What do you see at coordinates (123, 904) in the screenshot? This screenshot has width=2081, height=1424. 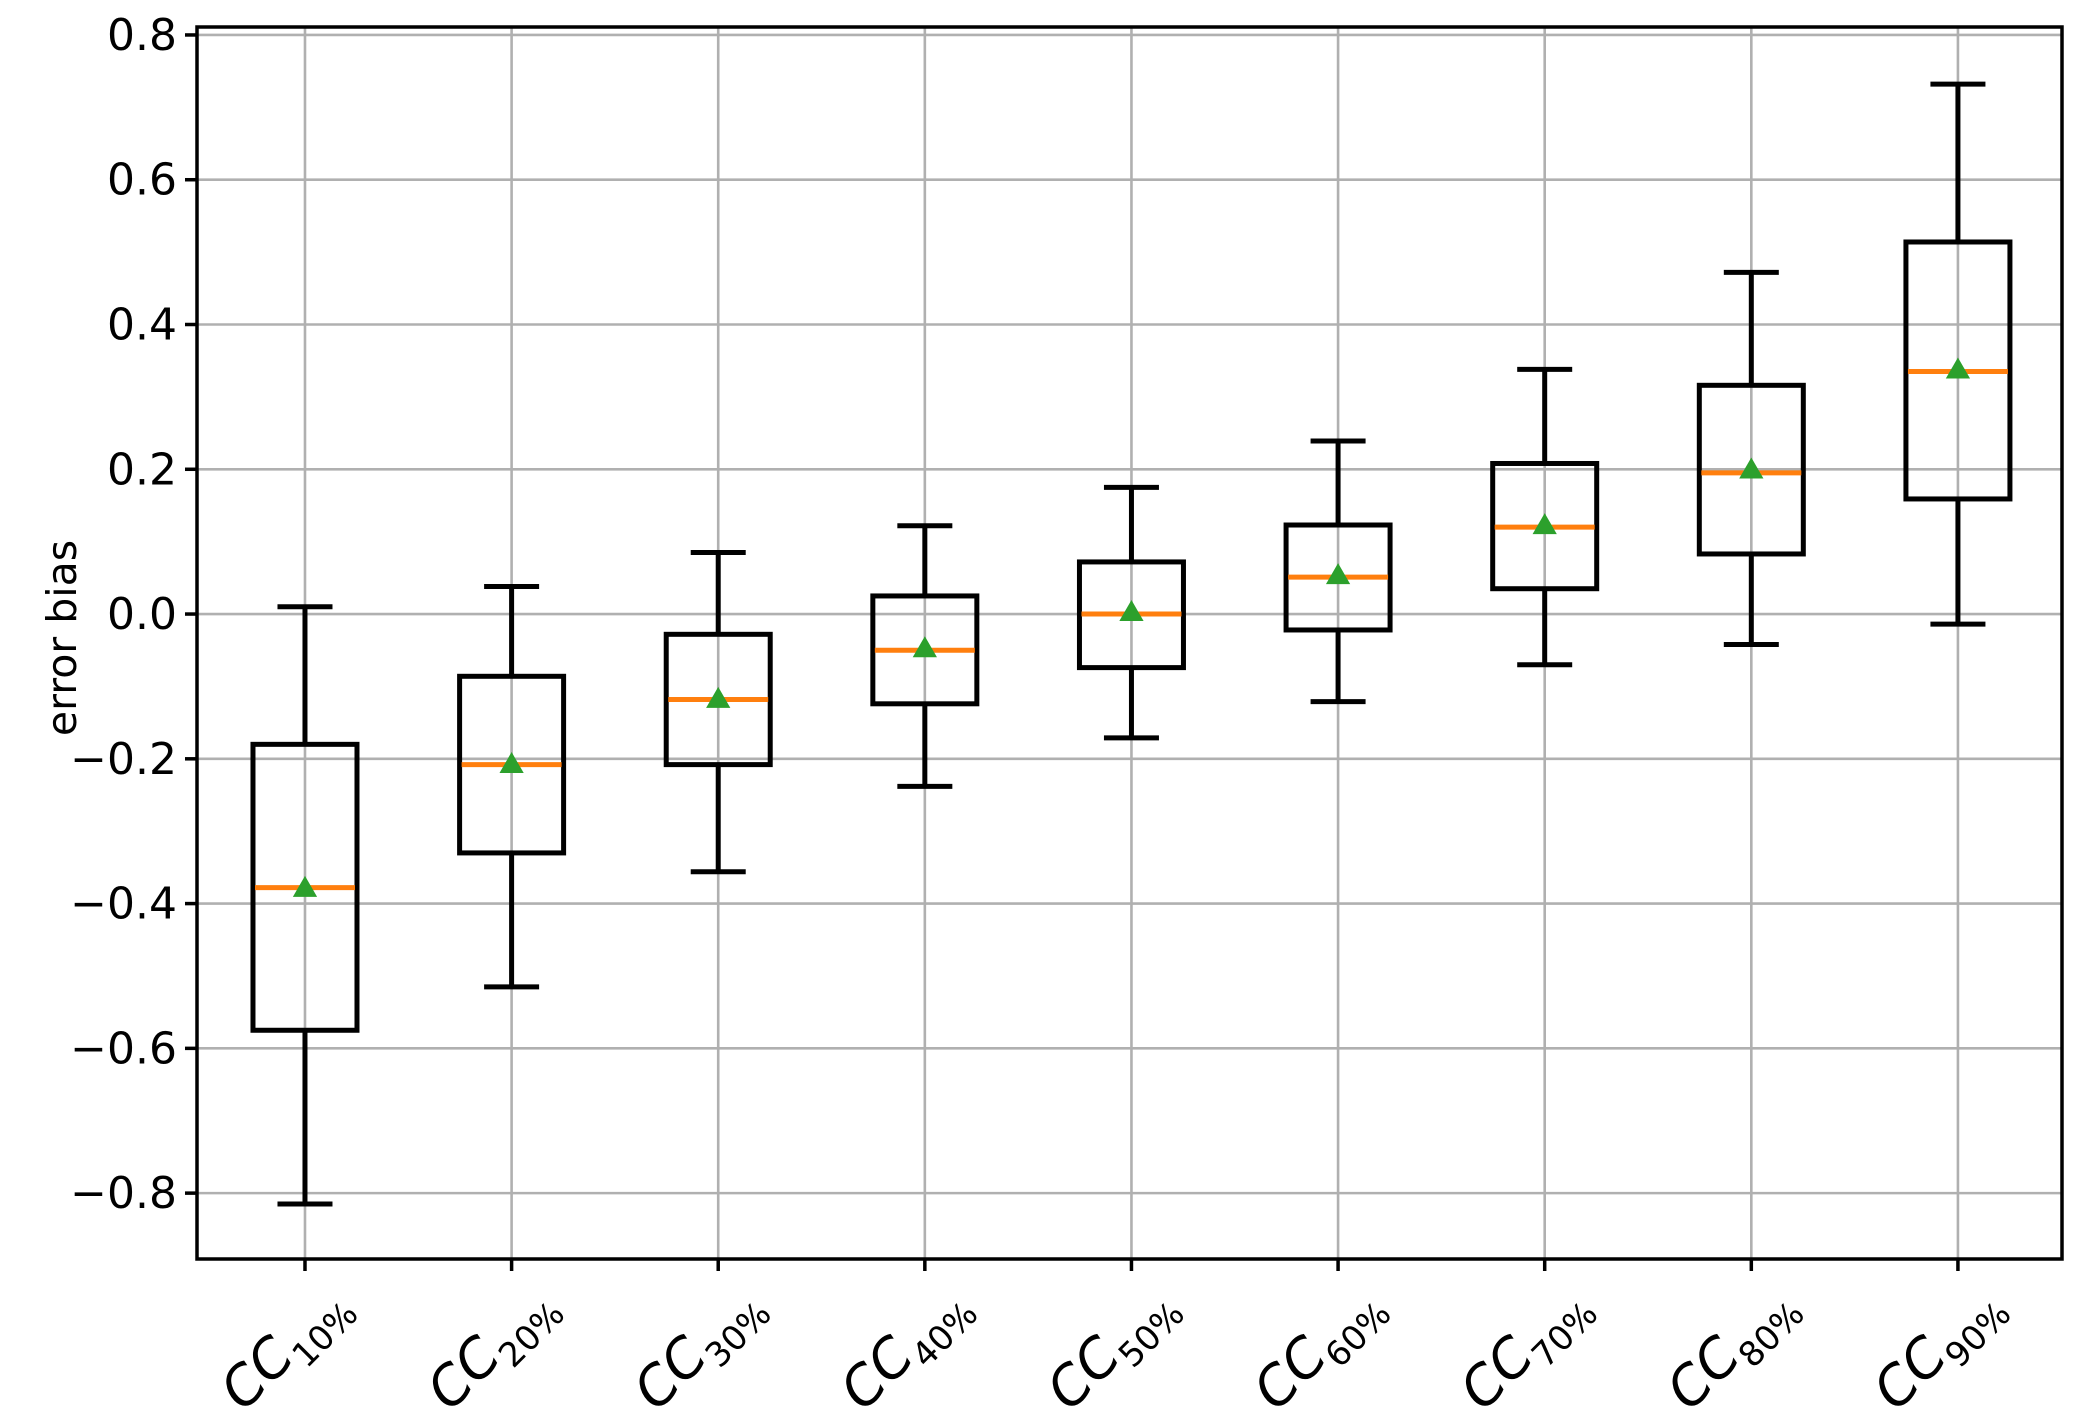 I see `y-tick-label: −0.4` at bounding box center [123, 904].